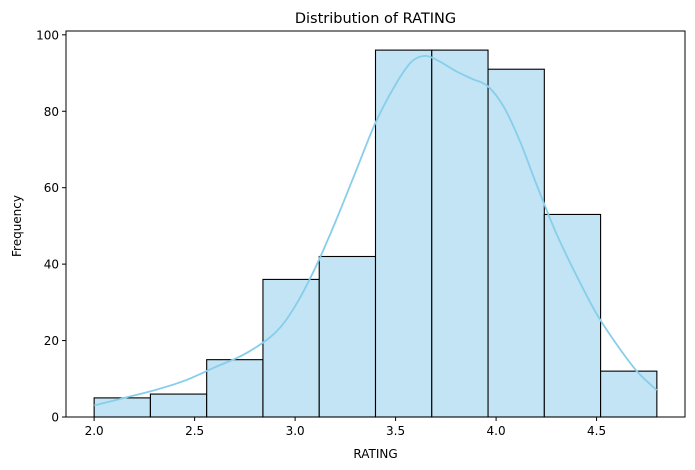 The width and height of the screenshot is (695, 470). I want to click on y-axis-label: Frequency, so click(17, 226).